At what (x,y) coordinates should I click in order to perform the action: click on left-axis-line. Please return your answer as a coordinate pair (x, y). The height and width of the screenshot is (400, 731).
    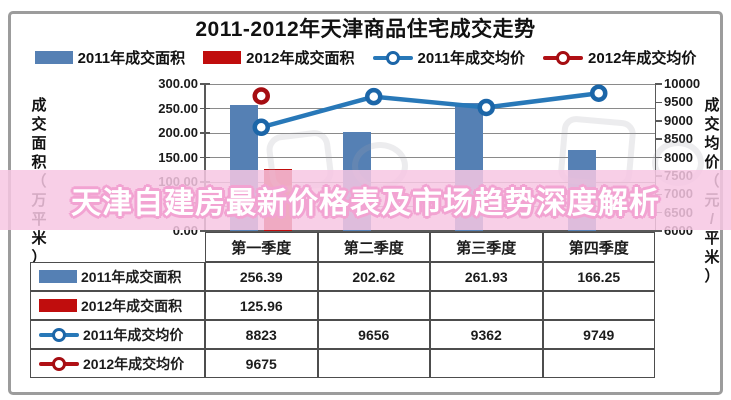
    Looking at the image, I should click on (205, 157).